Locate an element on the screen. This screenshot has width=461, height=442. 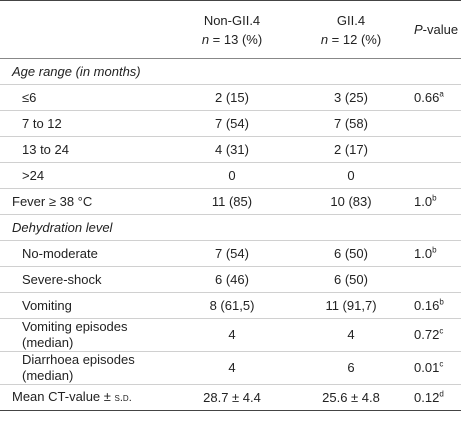
value-cell: 2 (15) is located at coordinates (232, 97).